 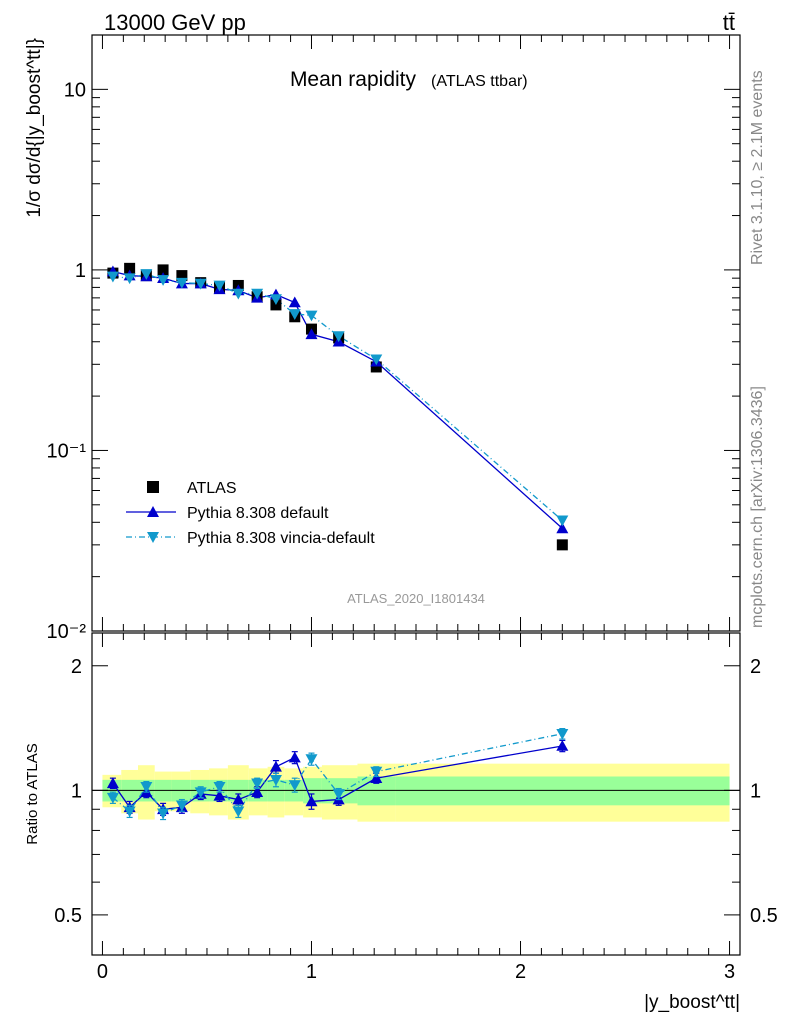 I want to click on x-tick-labels: 0 1 2 3, so click(x=416, y=972).